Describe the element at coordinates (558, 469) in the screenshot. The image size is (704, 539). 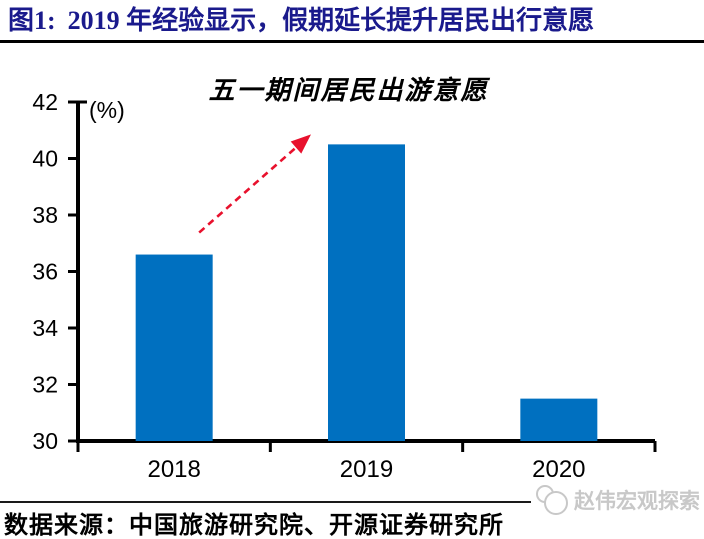
I see `x-tick-label-2020: 2020` at that location.